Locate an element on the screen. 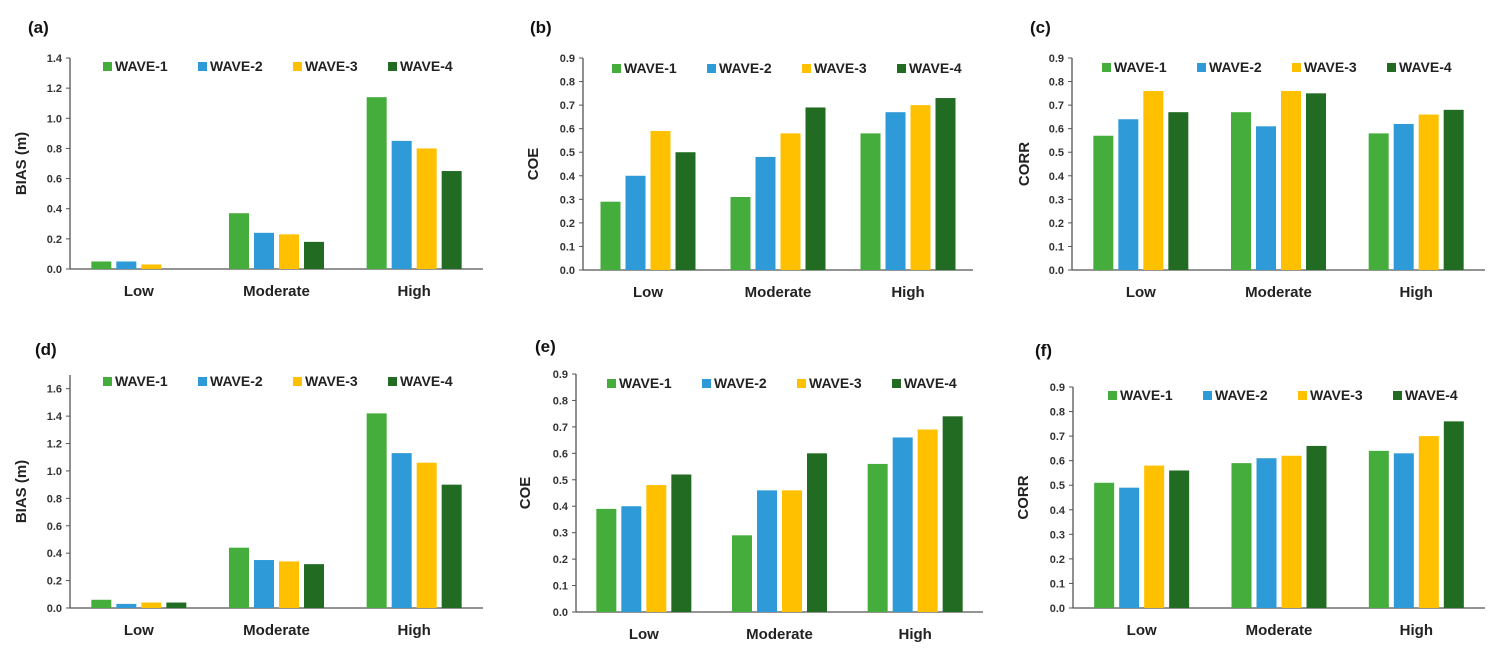  panel-label: (f) is located at coordinates (1043, 350).